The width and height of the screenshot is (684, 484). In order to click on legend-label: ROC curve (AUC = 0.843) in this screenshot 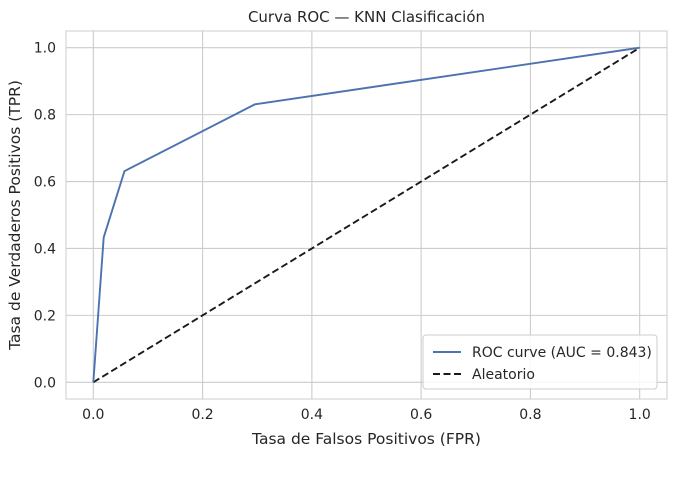, I will do `click(562, 353)`.